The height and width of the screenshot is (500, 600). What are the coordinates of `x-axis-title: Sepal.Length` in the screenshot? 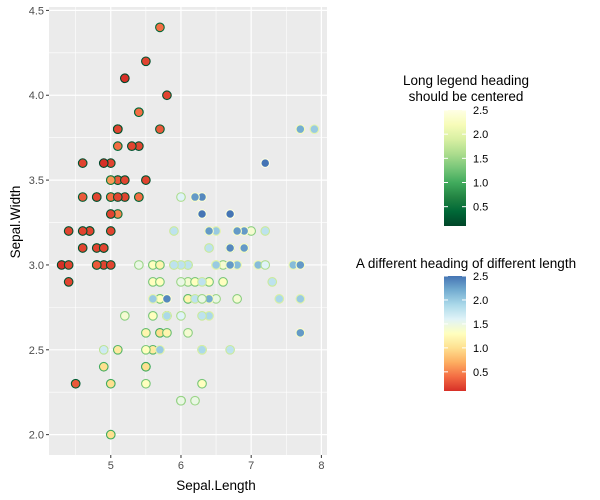 It's located at (216, 485).